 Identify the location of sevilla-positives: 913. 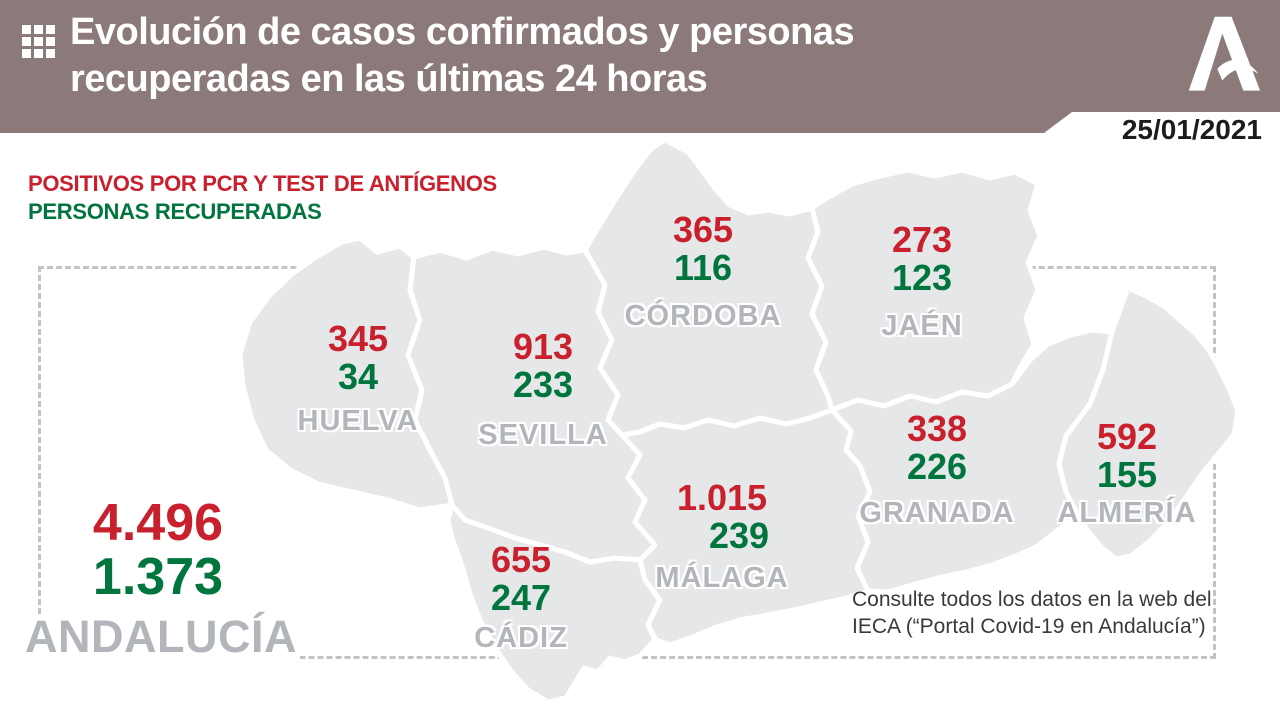
(543, 346).